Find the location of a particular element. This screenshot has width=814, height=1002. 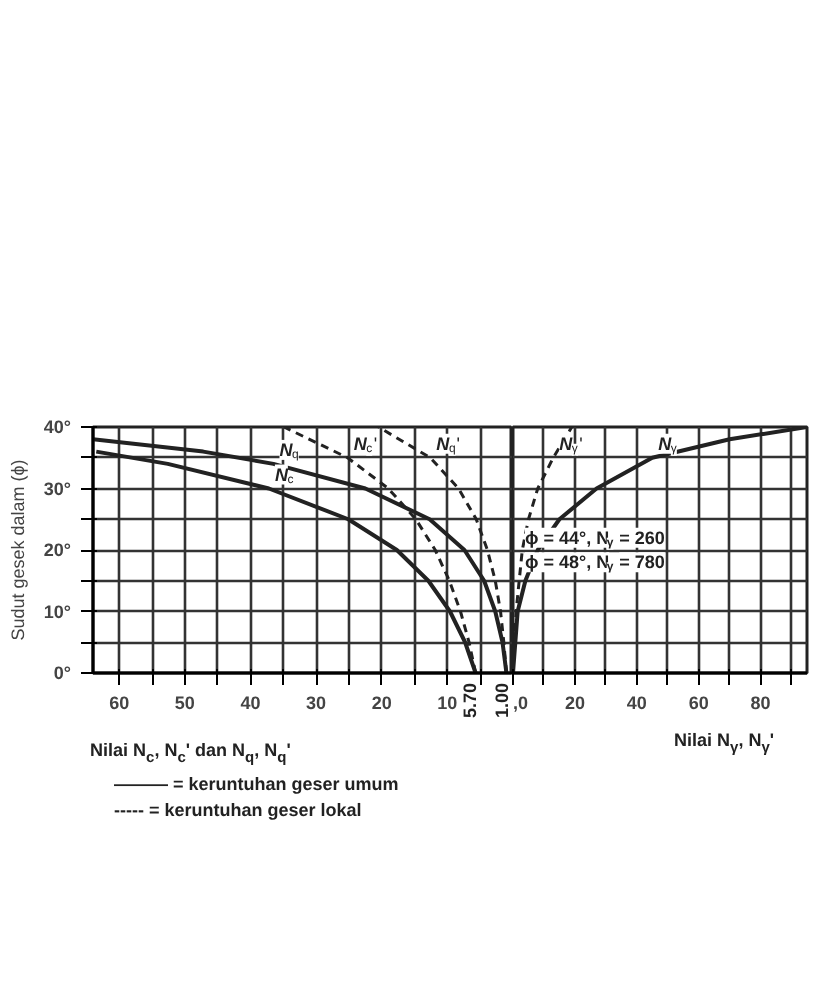

x-tick-label: 80 is located at coordinates (760, 703).